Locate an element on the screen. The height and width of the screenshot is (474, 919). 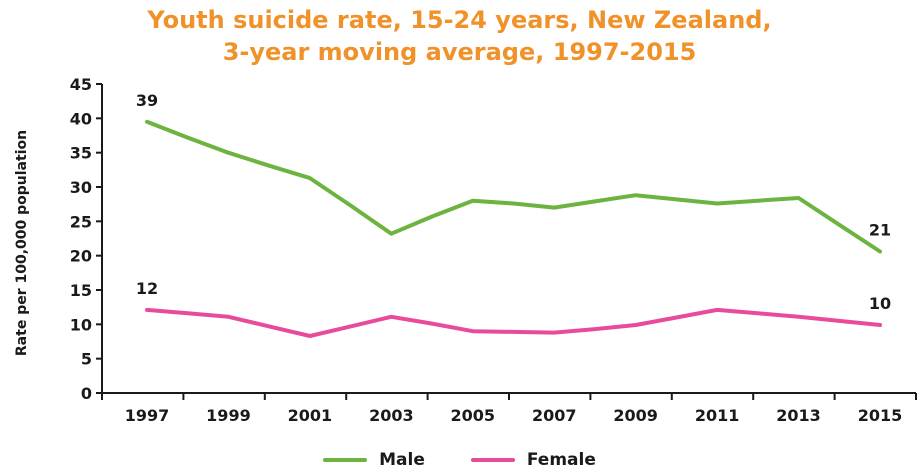
legend-label-female: Female is located at coordinates (561, 460).